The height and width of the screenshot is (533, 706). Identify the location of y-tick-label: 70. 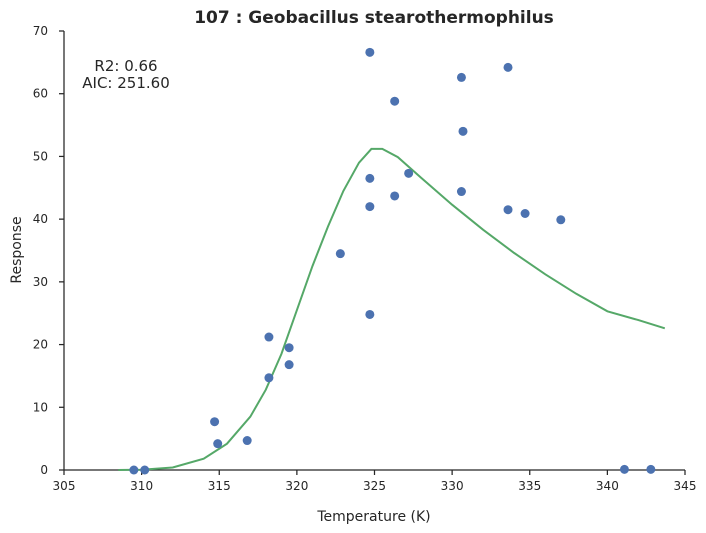
(40, 31).